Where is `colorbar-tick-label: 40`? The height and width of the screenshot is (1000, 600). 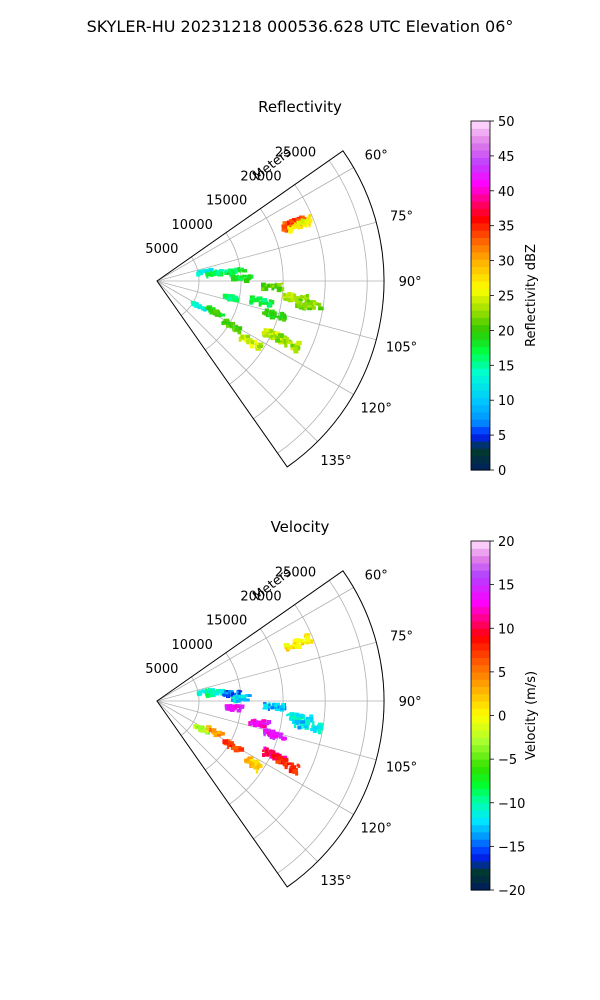 colorbar-tick-label: 40 is located at coordinates (506, 192).